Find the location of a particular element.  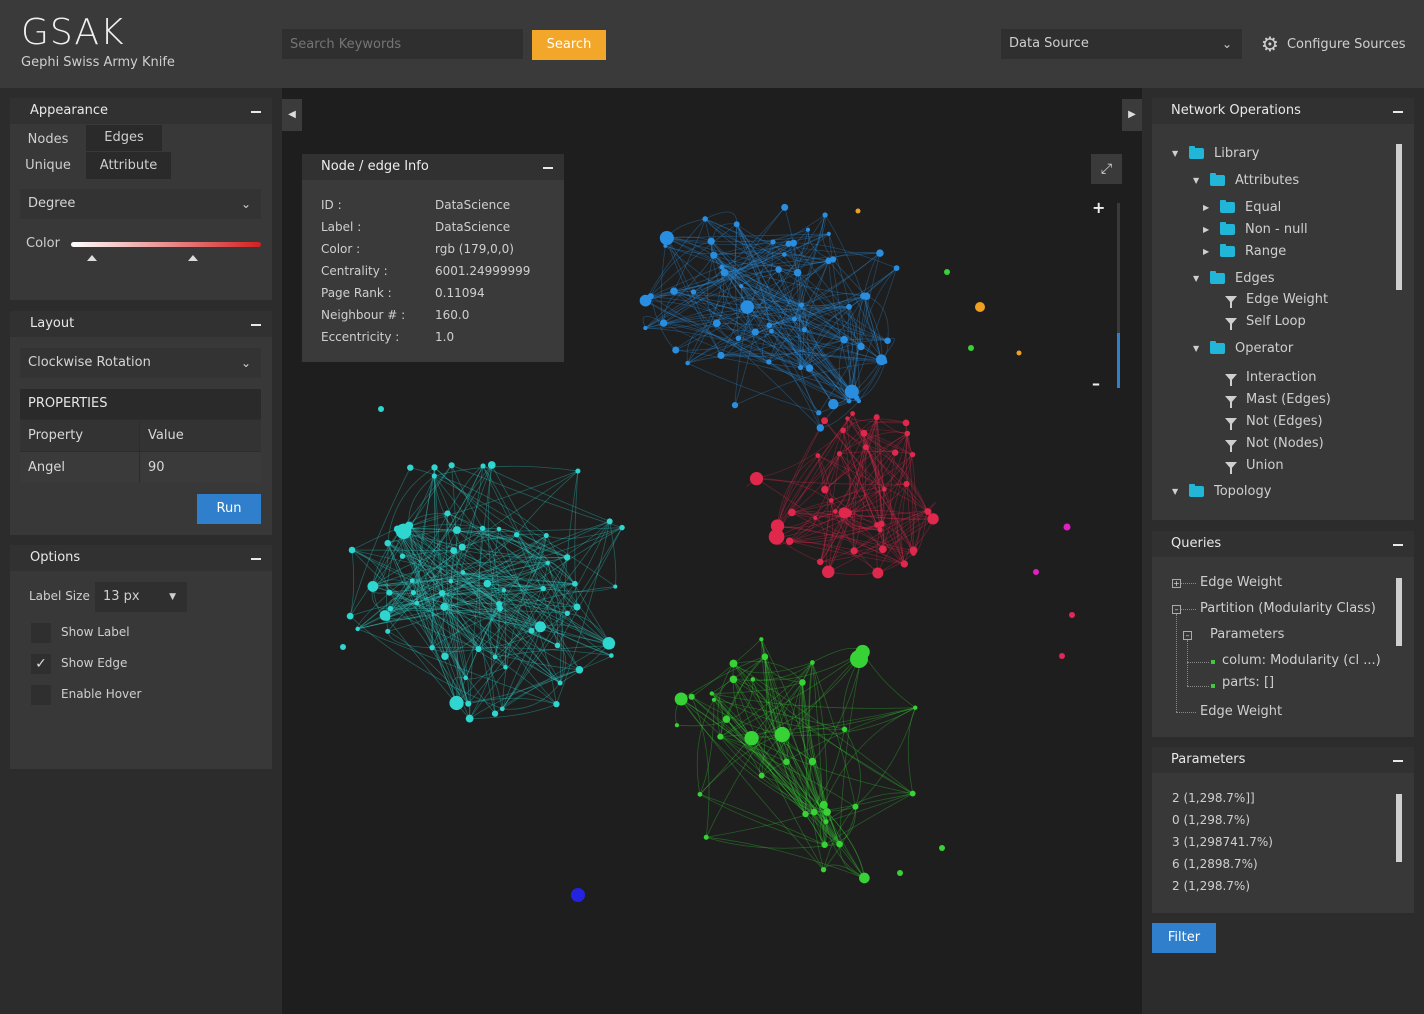

tree-item-non-null: ▶ Non - null is located at coordinates (1255, 229).